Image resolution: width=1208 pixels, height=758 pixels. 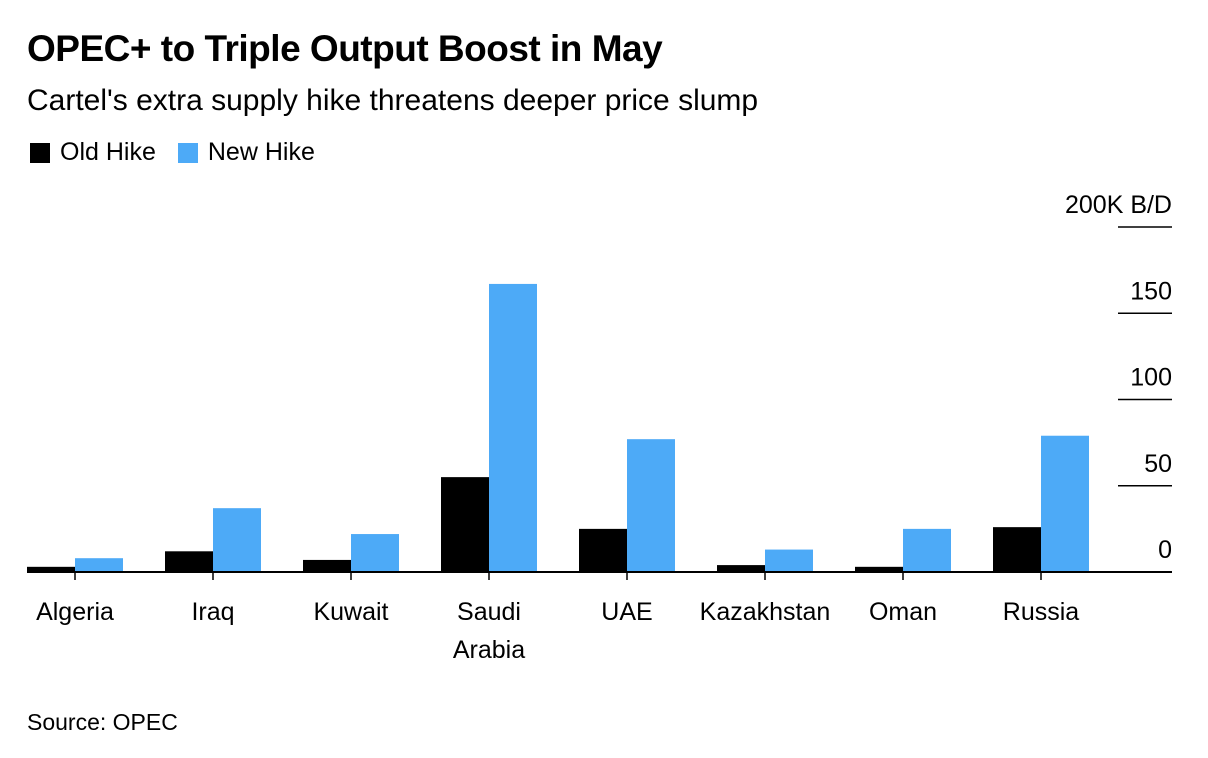 I want to click on y-tick-label-3: 150, so click(x=1151, y=291).